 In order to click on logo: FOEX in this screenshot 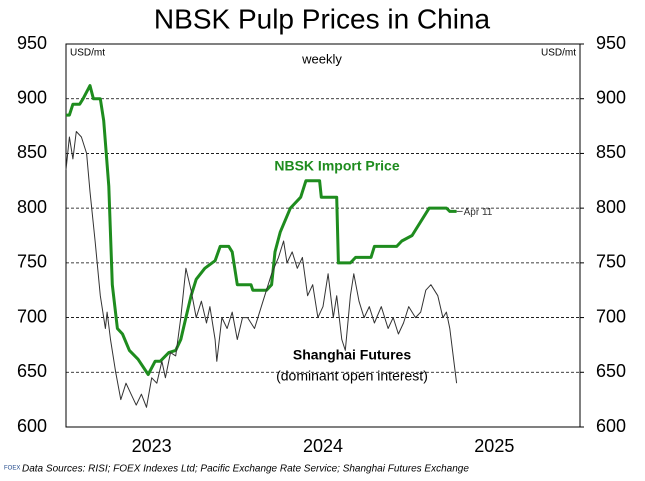, I will do `click(12, 469)`.